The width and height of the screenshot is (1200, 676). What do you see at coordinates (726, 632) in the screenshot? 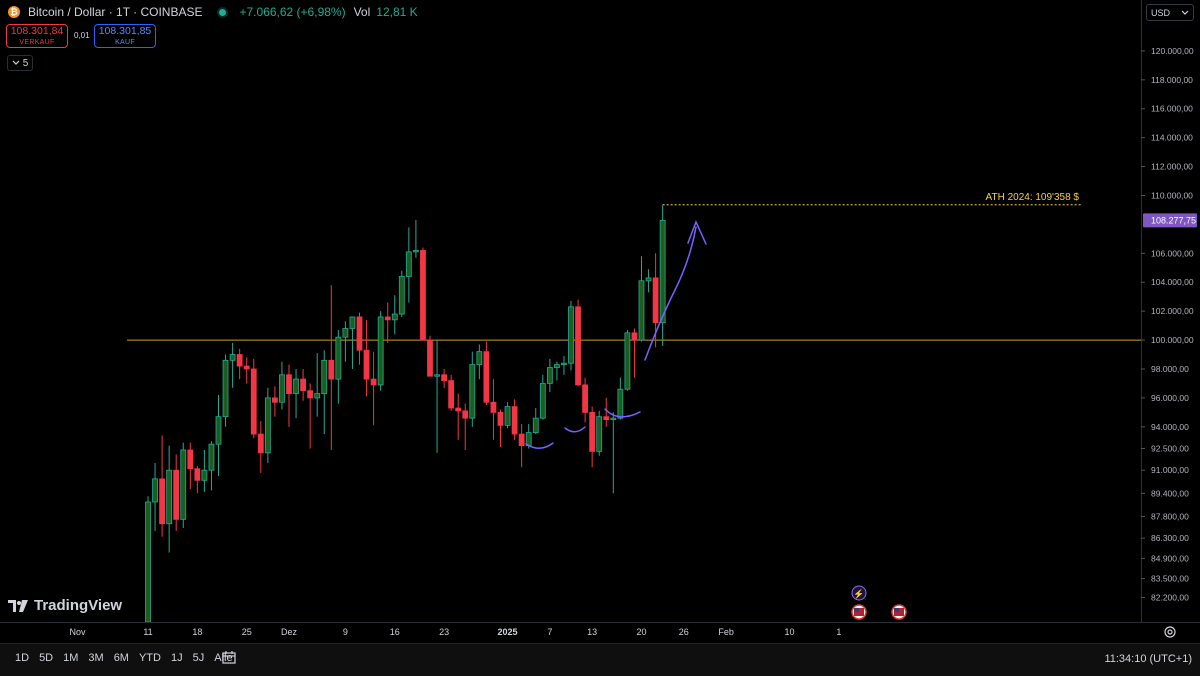
I see `x-tick-label: Feb` at bounding box center [726, 632].